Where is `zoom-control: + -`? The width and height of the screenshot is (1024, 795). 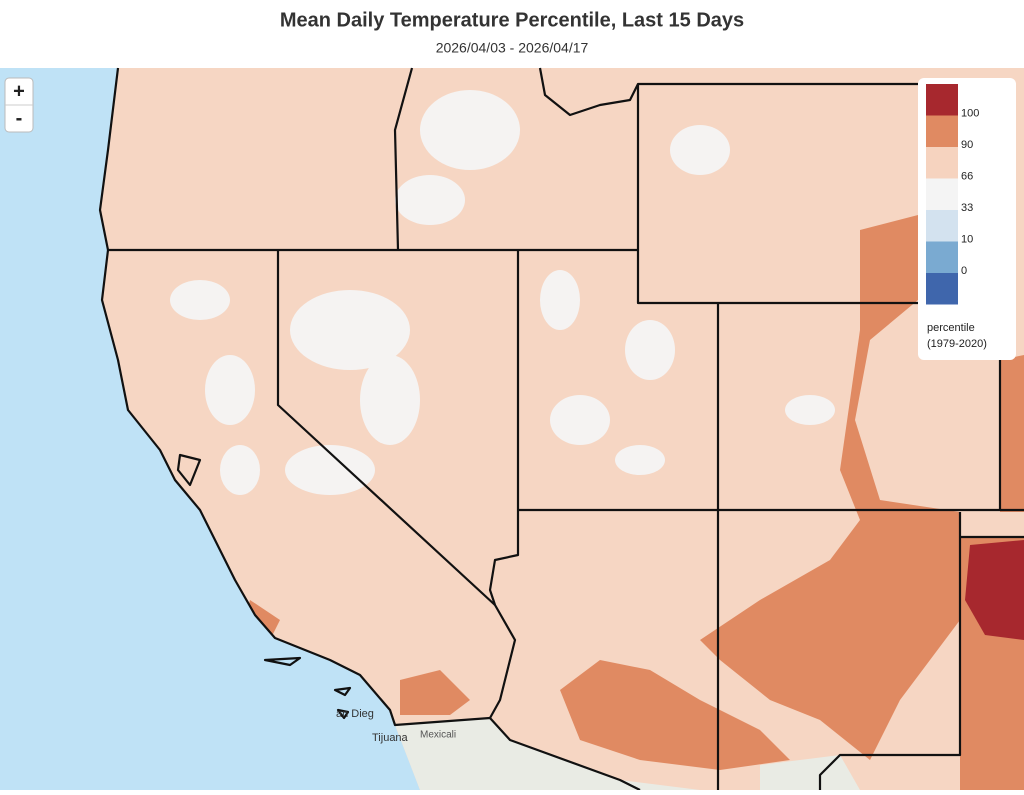
zoom-control: + - is located at coordinates (19, 105).